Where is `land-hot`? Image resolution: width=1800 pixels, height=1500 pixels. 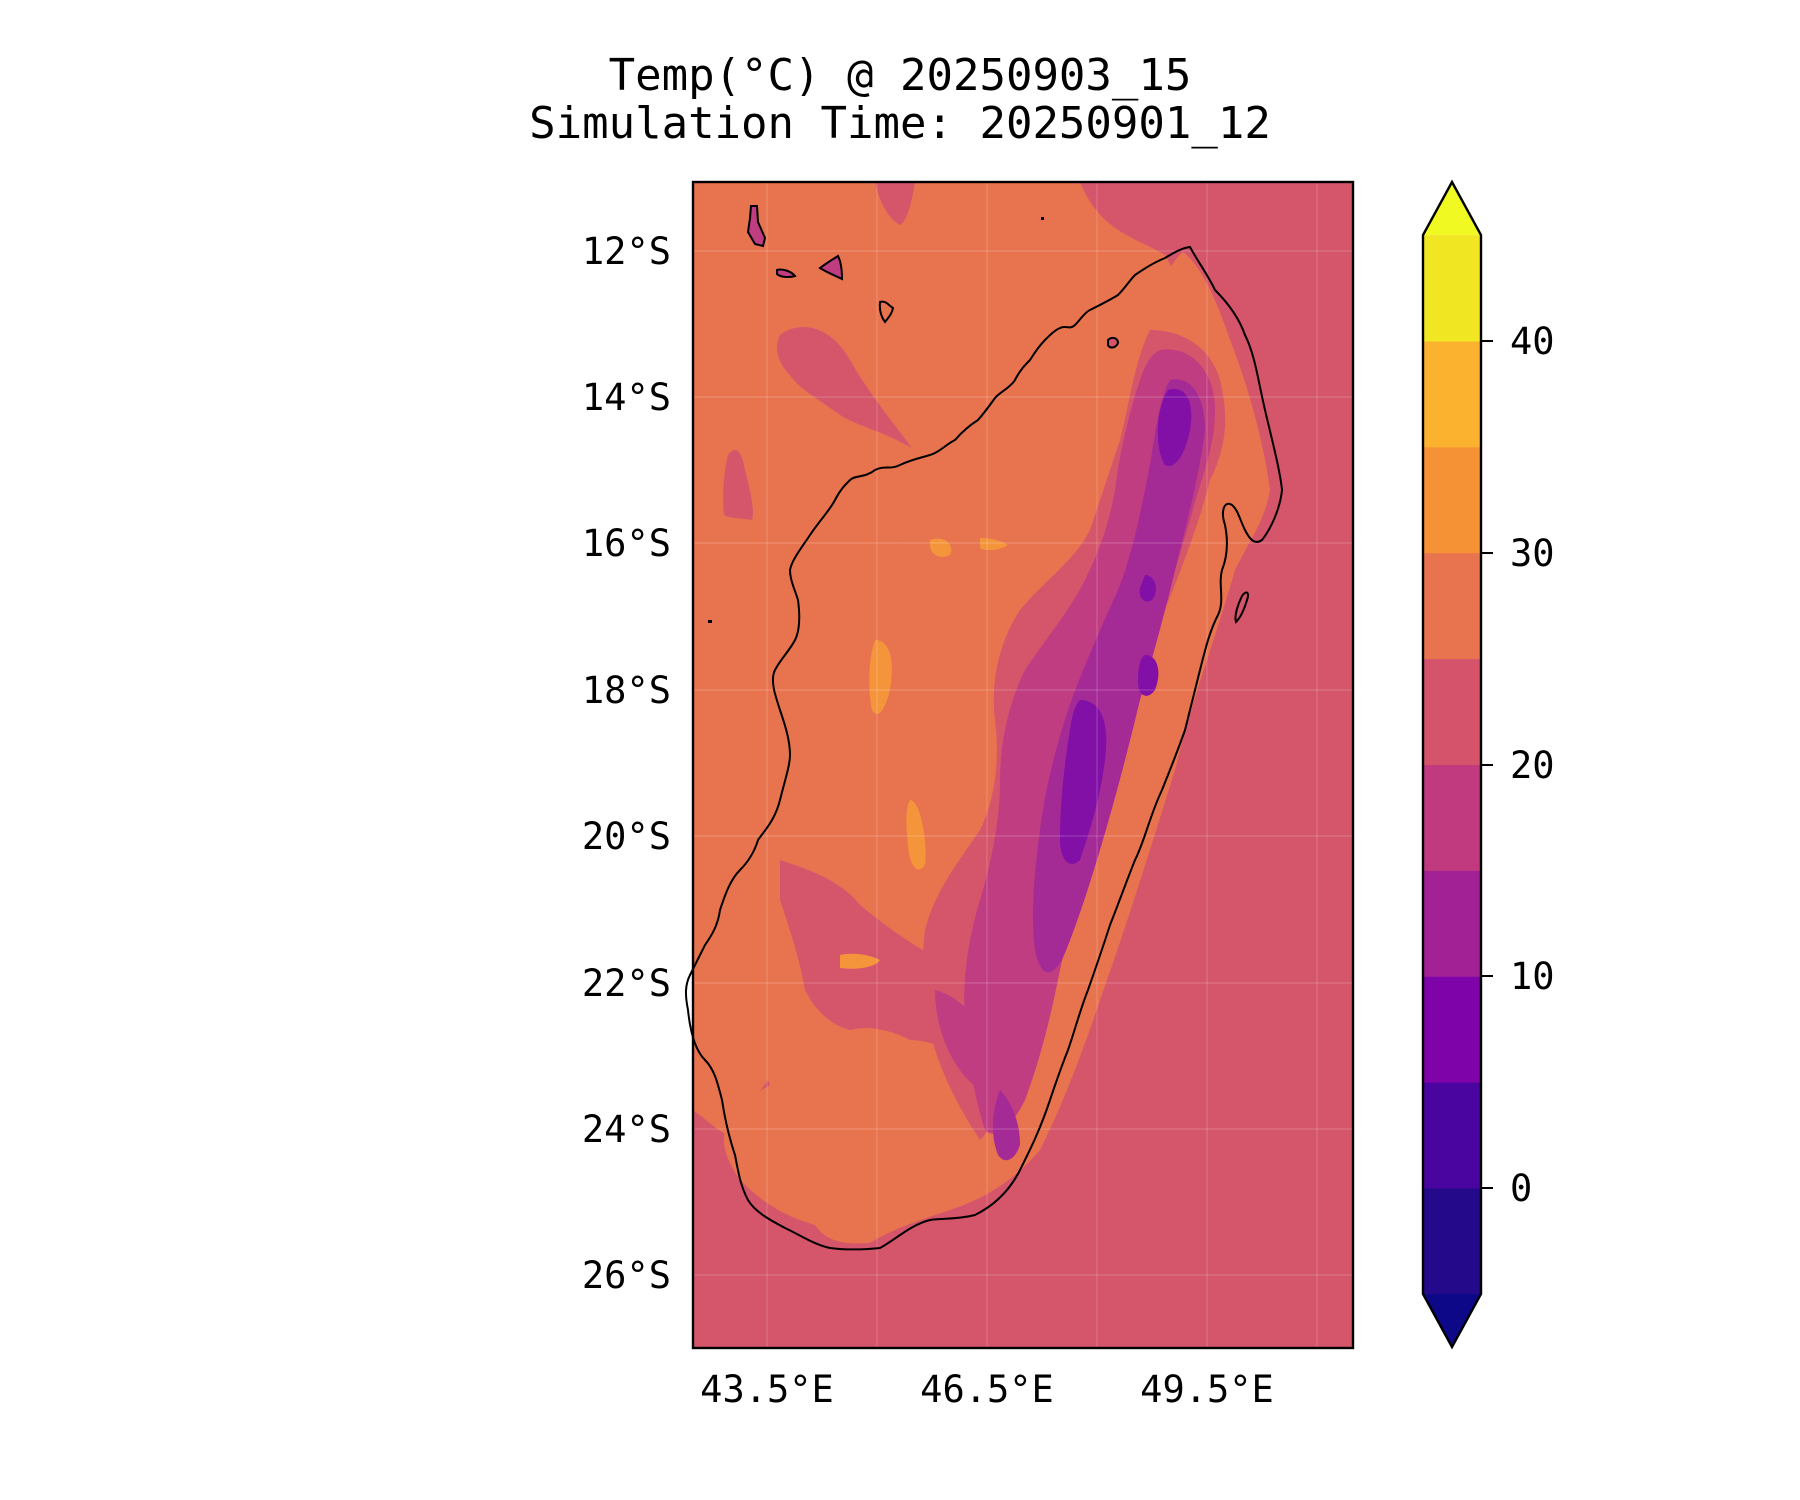
land-hot is located at coordinates (924, 753).